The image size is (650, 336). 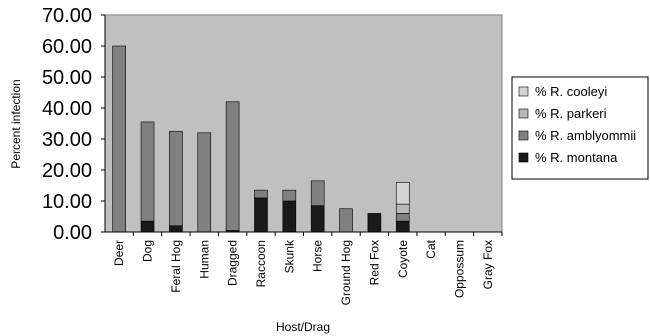 I want to click on x-tick-label: Raccoon, so click(x=261, y=263).